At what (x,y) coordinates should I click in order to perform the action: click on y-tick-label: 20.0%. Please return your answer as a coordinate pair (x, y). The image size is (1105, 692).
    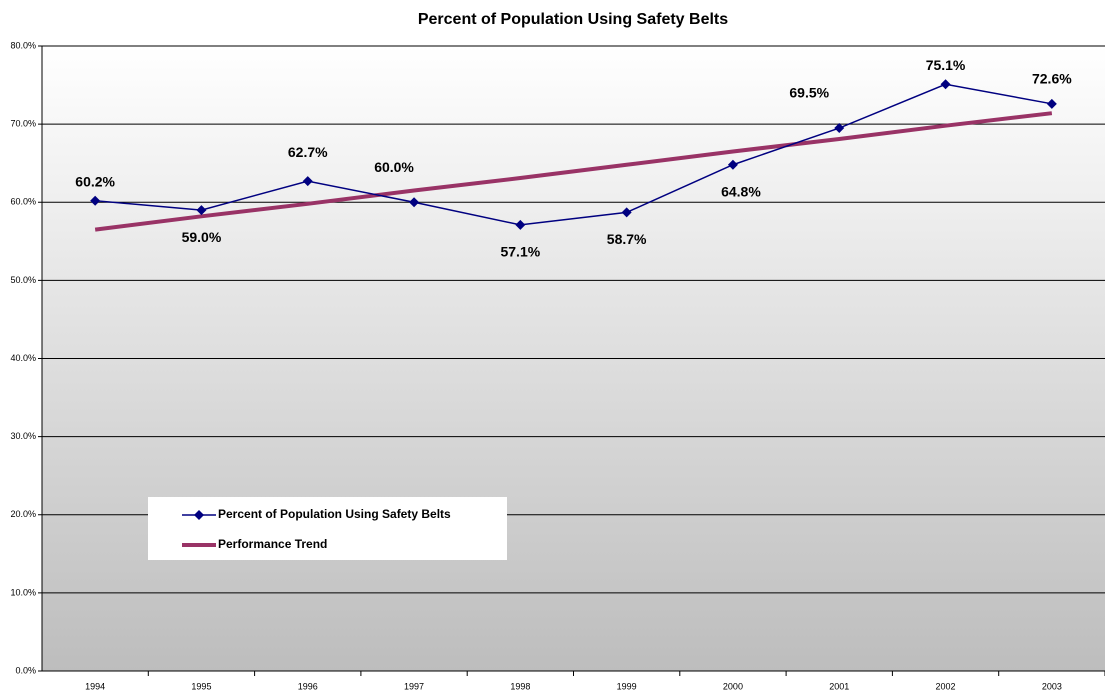
    Looking at the image, I should click on (23, 514).